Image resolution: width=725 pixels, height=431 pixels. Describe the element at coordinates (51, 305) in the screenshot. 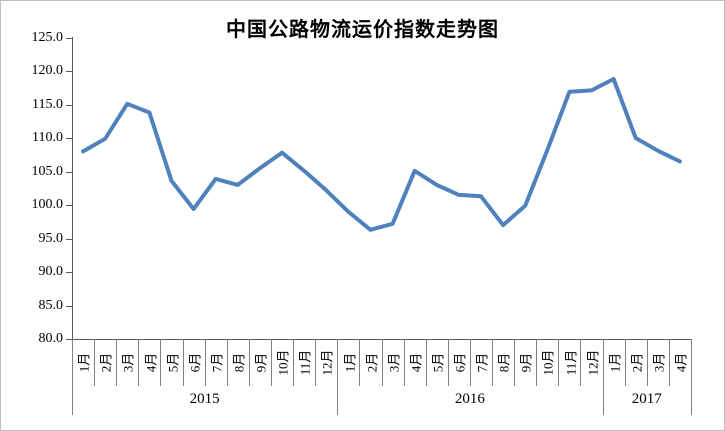

I see `y-axis-tick-label: 85.0` at that location.